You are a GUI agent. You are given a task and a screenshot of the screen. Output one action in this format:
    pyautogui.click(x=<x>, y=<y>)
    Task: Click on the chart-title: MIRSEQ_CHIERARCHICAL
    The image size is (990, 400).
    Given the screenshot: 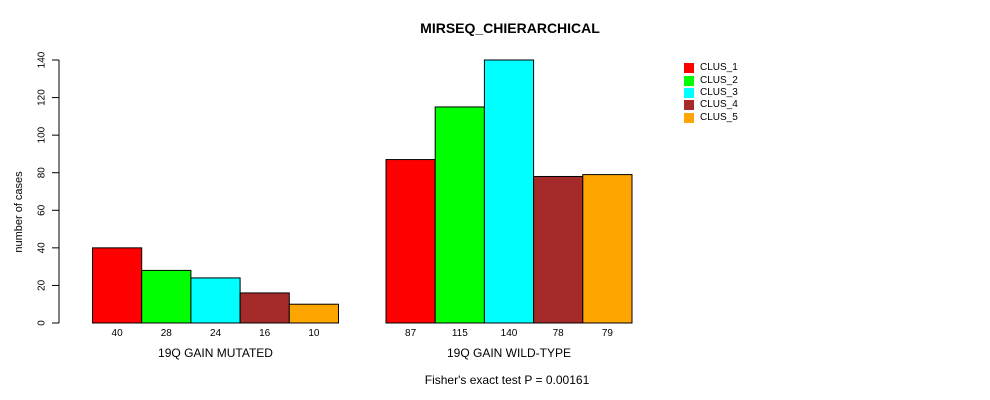 What is the action you would take?
    pyautogui.click(x=510, y=28)
    